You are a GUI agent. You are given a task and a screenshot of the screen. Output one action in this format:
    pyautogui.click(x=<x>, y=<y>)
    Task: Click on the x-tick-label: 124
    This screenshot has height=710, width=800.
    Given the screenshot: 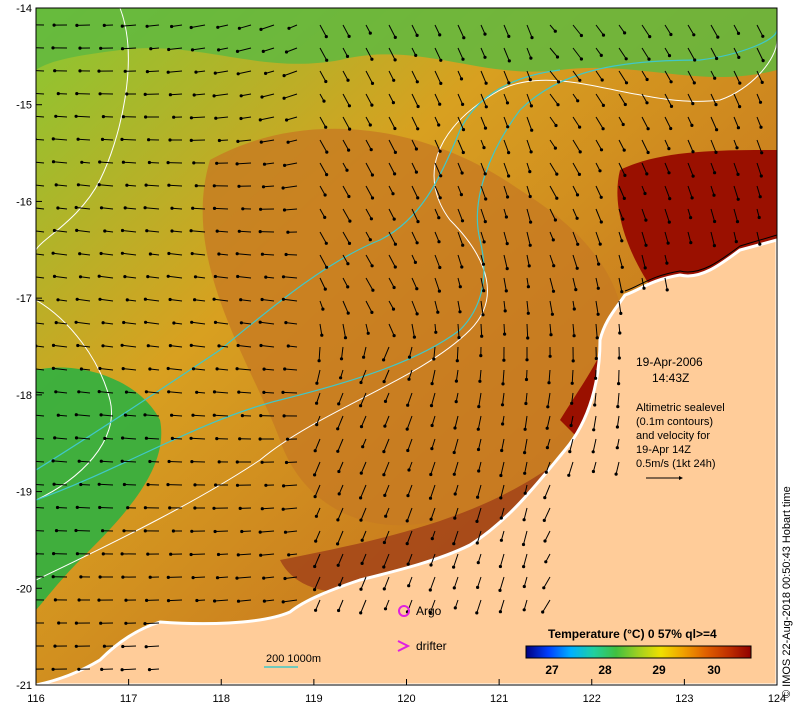 What is the action you would take?
    pyautogui.click(x=777, y=699)
    